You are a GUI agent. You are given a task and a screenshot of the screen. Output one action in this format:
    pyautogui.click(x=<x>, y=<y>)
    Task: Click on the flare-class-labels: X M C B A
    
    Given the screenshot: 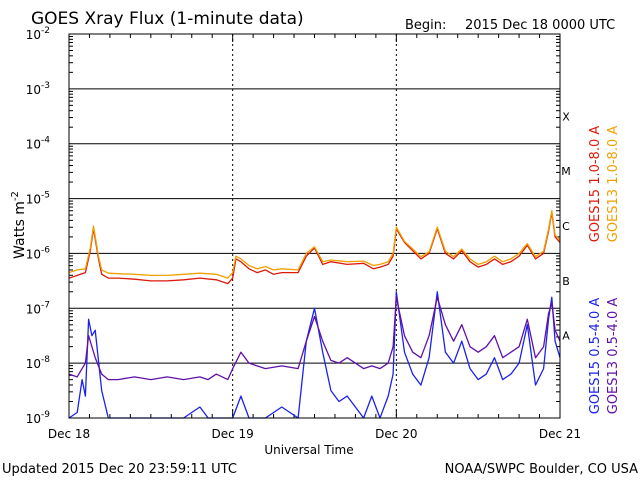 What is the action you would take?
    pyautogui.click(x=566, y=226)
    